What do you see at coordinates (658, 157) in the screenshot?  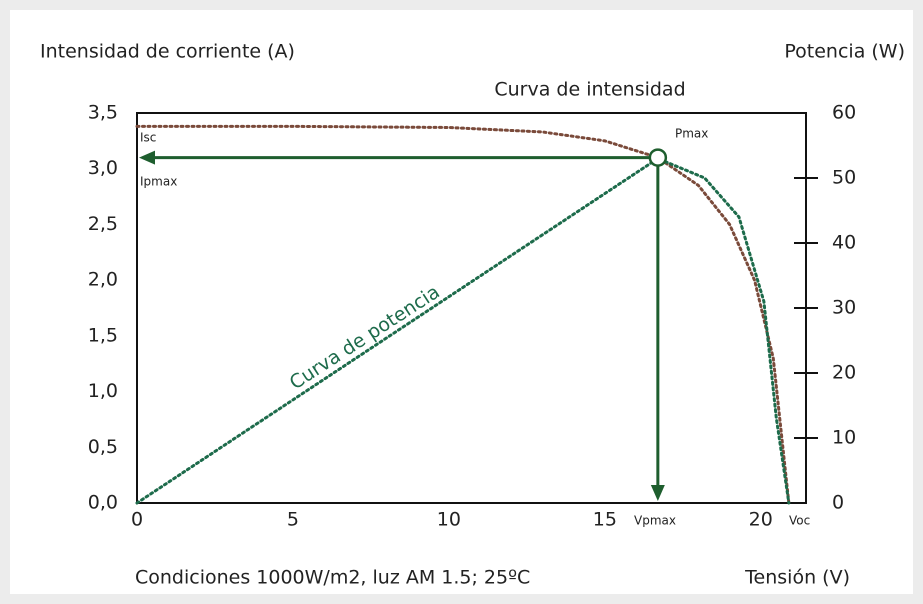 I see `pmax-point` at bounding box center [658, 157].